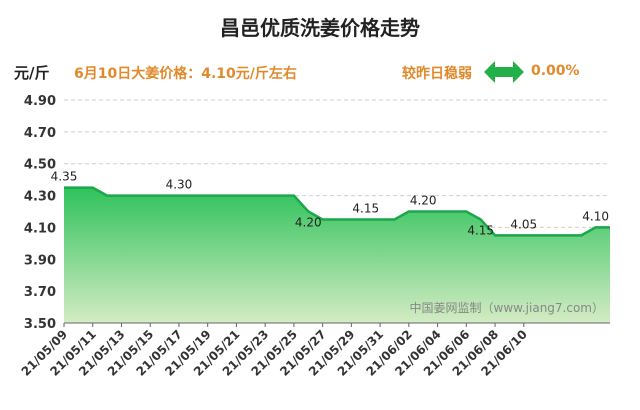 The image size is (640, 410). Describe the element at coordinates (595, 216) in the screenshot. I see `data-label: 4.10` at that location.